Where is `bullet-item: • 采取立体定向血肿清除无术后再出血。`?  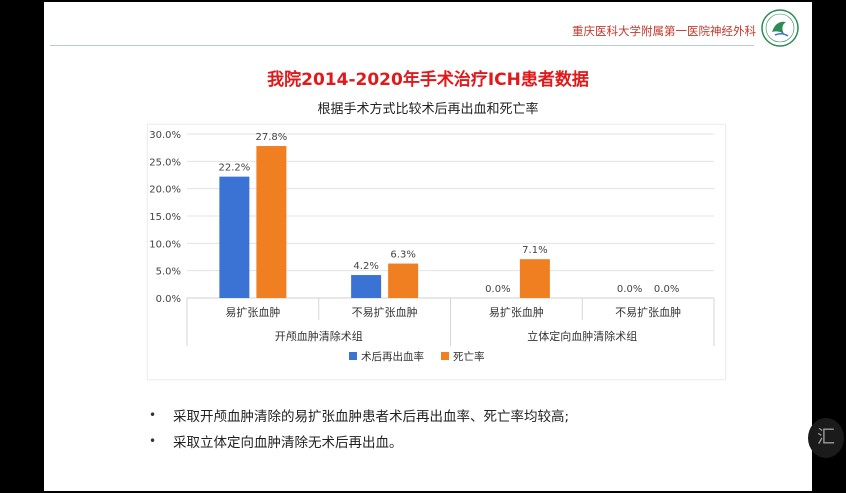
bullet-item: • 采取立体定向血肿清除无术后再出血。 is located at coordinates (359, 441).